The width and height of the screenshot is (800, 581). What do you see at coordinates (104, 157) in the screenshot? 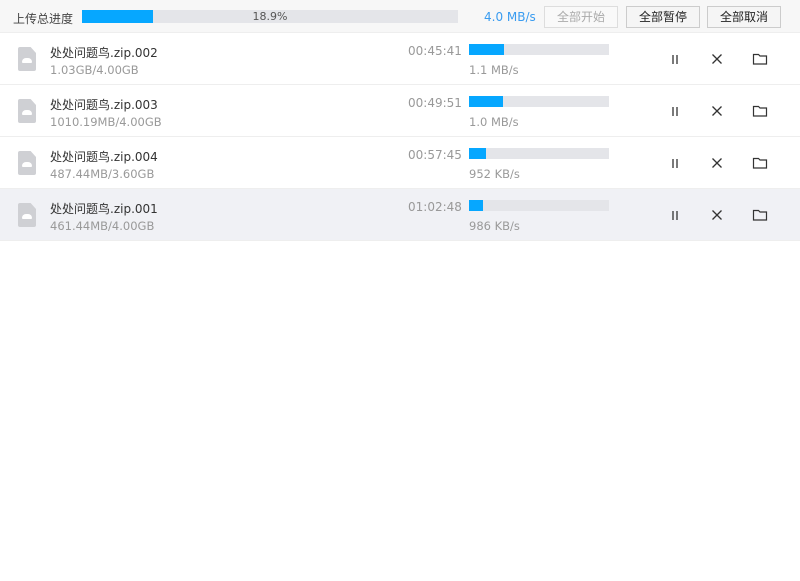
I see `file-name: 处处问题鸟.zip.004` at bounding box center [104, 157].